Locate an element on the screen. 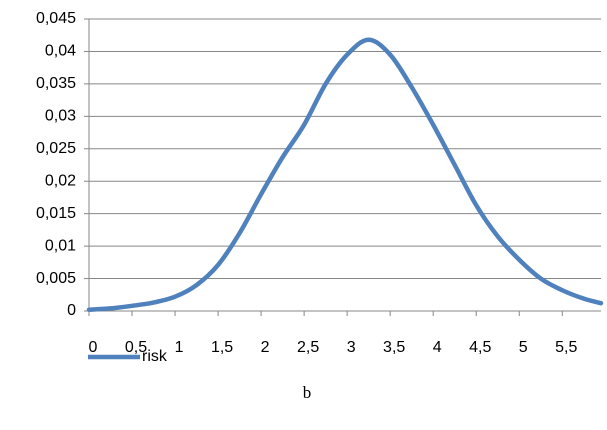 Image resolution: width=607 pixels, height=430 pixels. x-tick-label: 0 is located at coordinates (93, 347).